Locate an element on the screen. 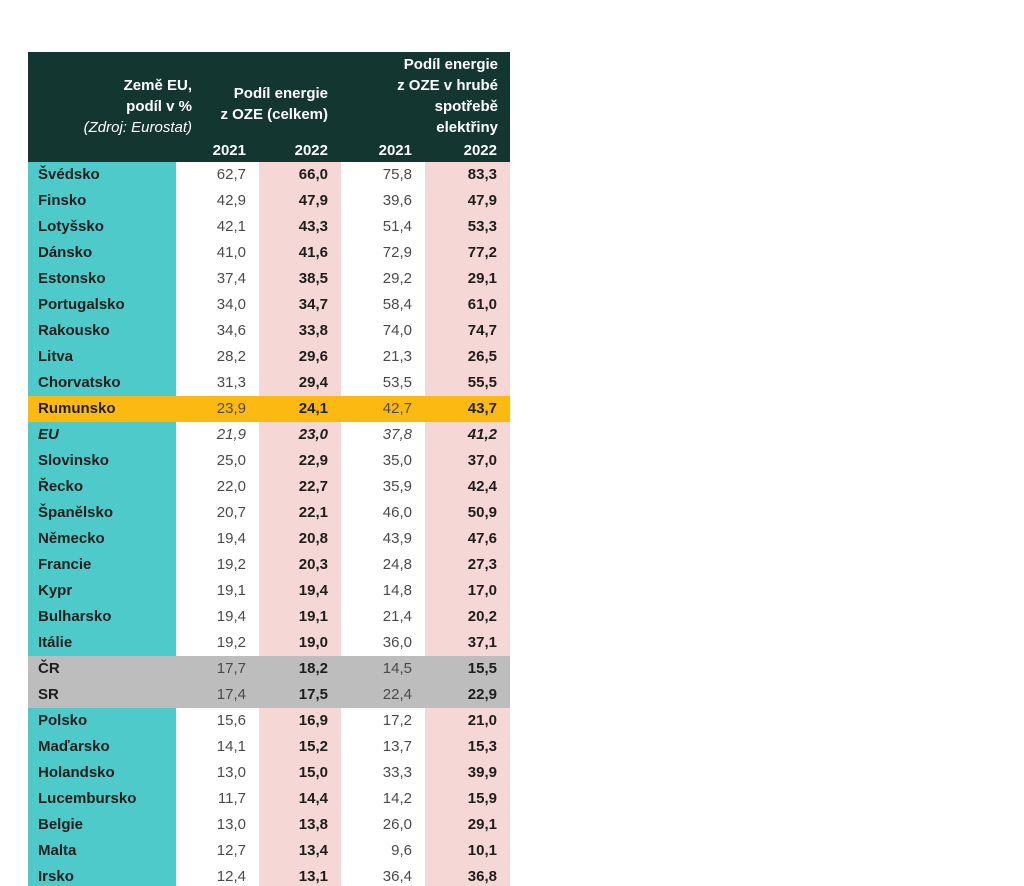 This screenshot has width=1024, height=886. table-row: Rumunsko 23,9 24,1 42,7 43,7 is located at coordinates (269, 409).